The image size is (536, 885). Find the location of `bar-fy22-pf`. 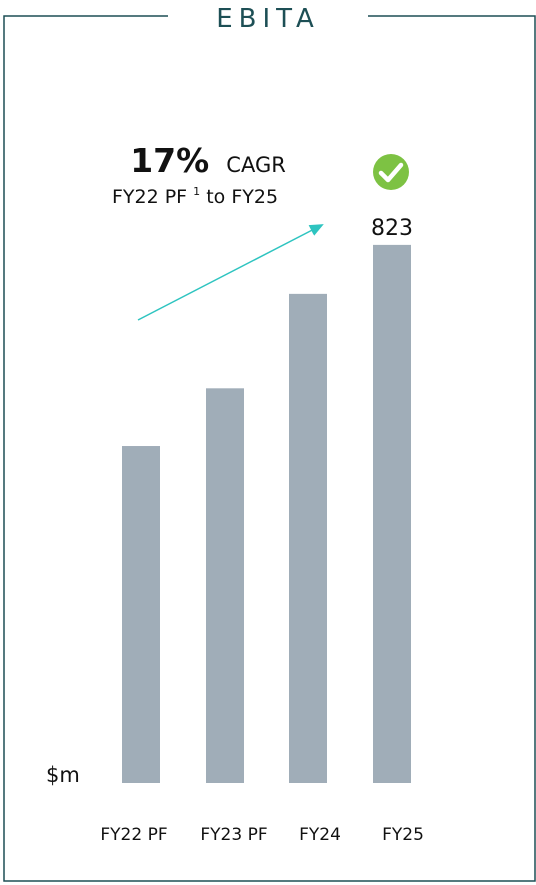

bar-fy22-pf is located at coordinates (141, 614).